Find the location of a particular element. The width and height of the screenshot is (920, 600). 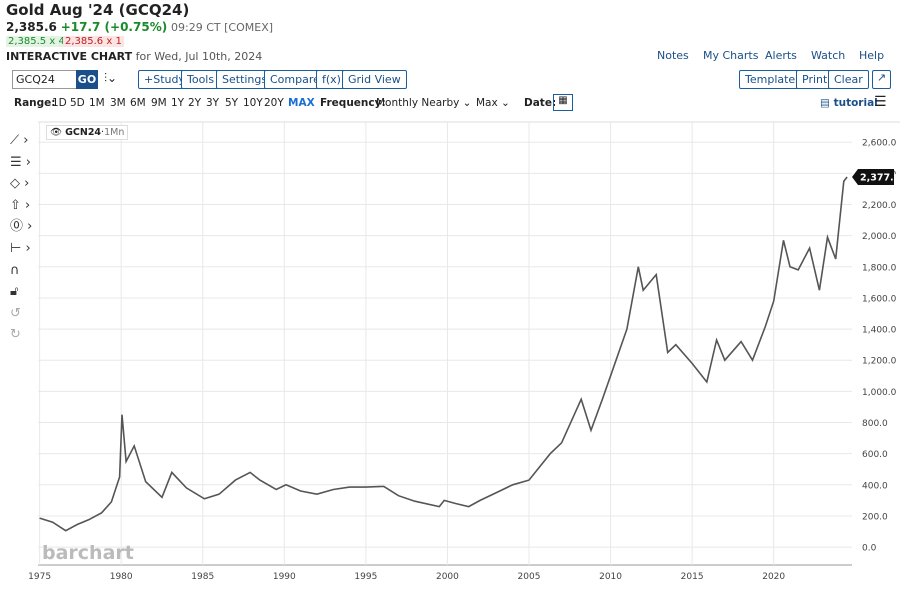

y-tick-label: 200.0 is located at coordinates (875, 517).